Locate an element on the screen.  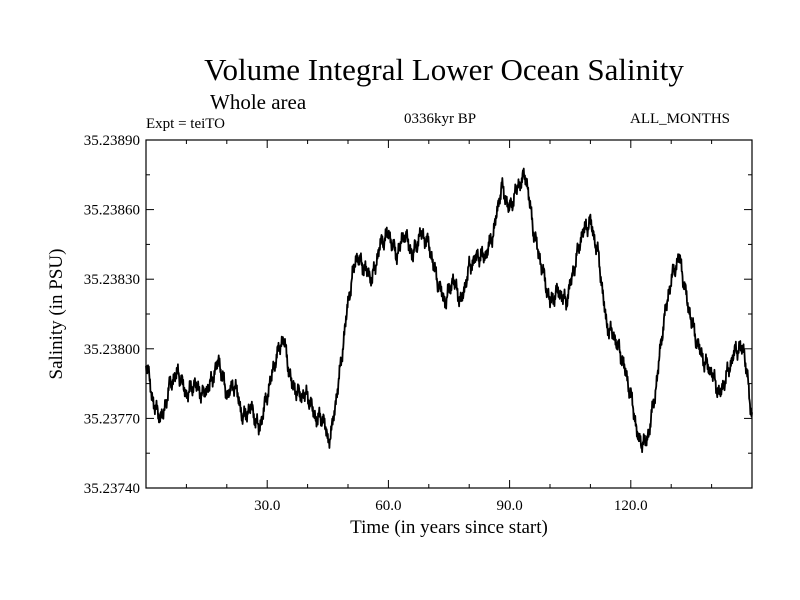
y-tick-label: 35.23740 is located at coordinates (112, 489).